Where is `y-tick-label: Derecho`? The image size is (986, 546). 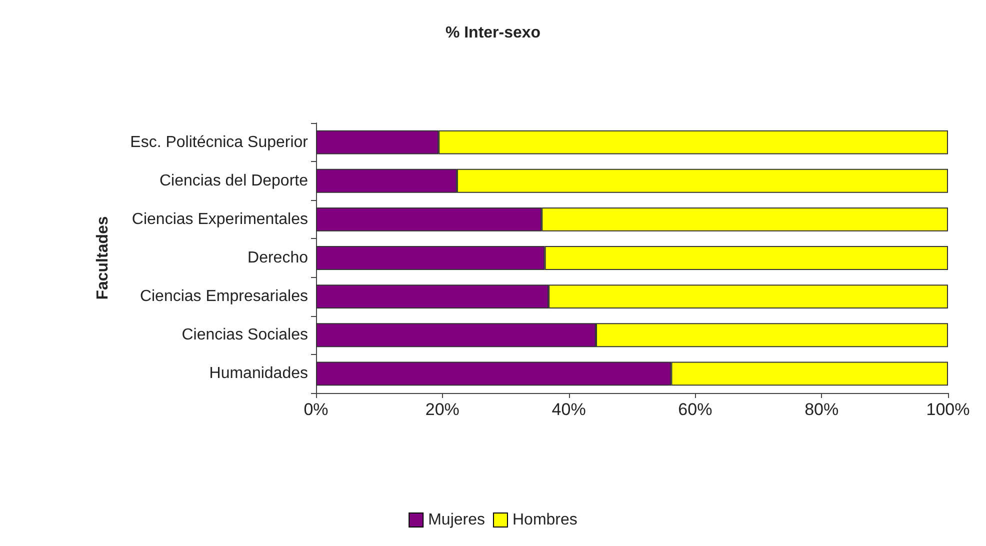
y-tick-label: Derecho is located at coordinates (278, 258).